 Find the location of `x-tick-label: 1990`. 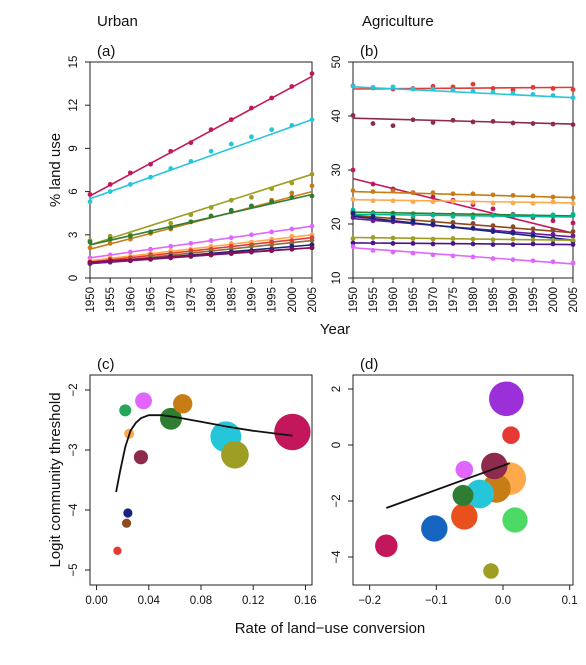

x-tick-label: 1990 is located at coordinates (514, 300).